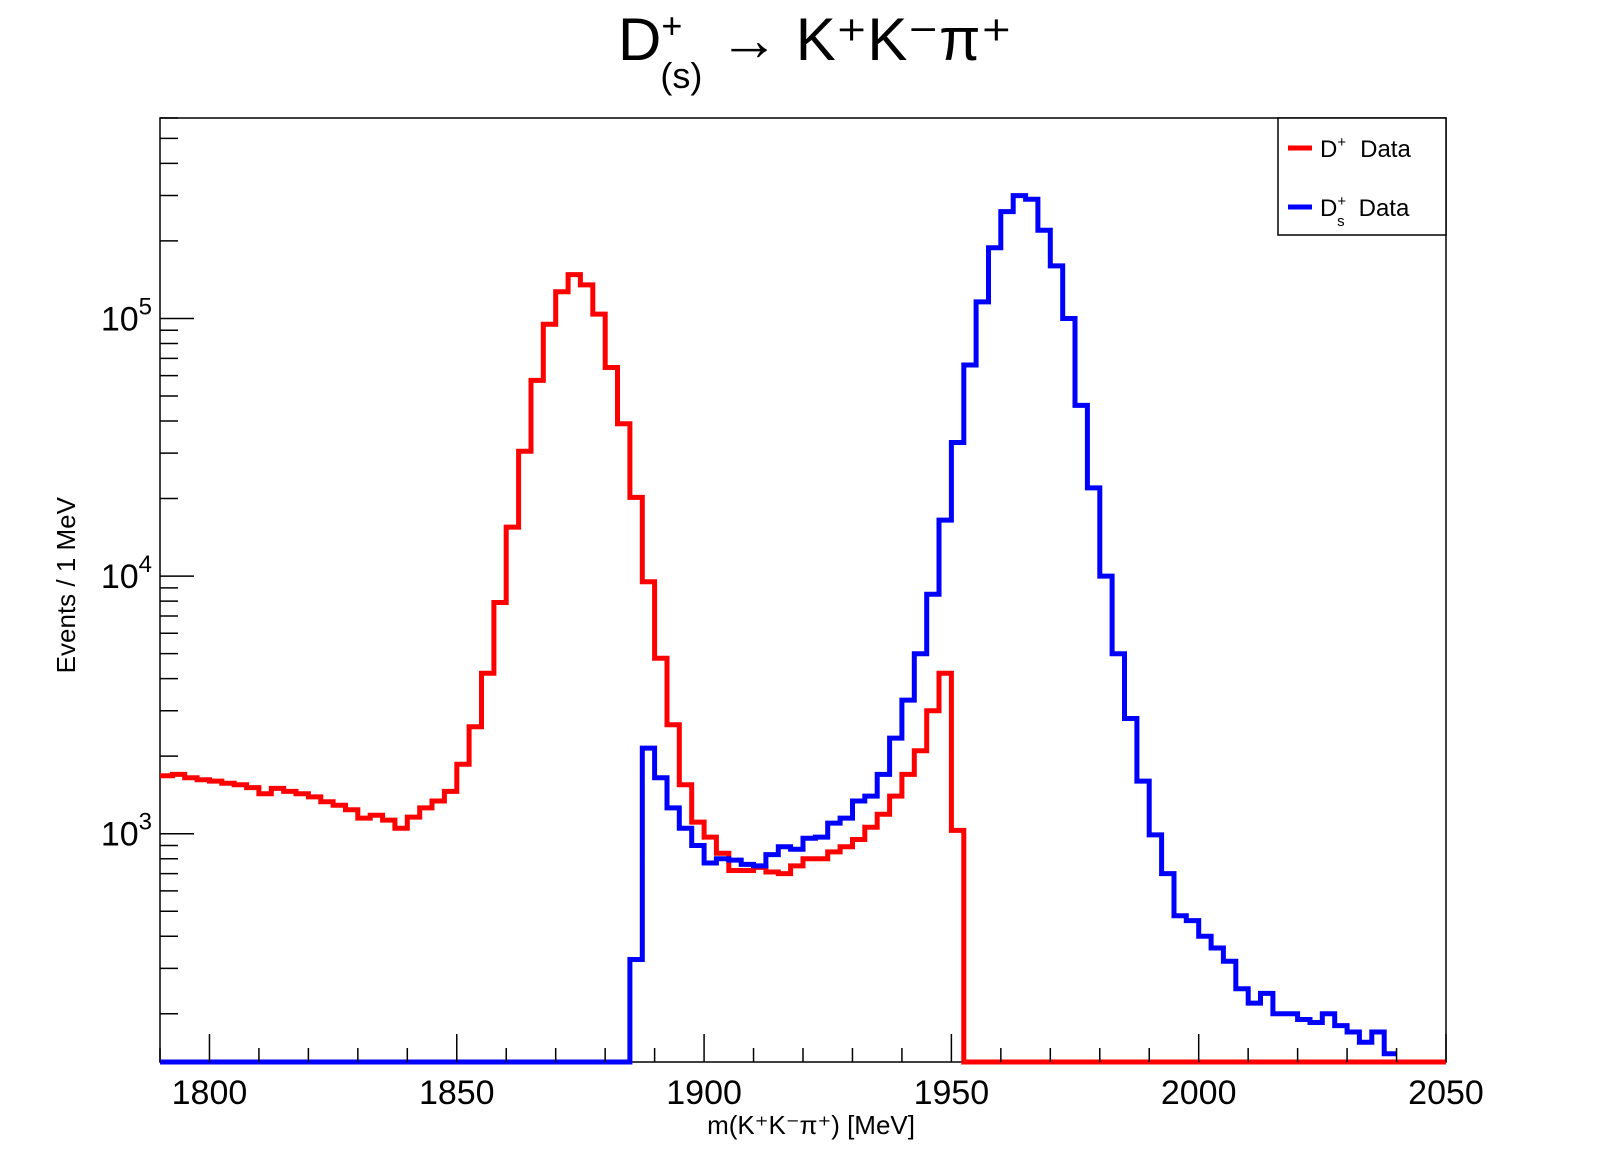  What do you see at coordinates (704, 1093) in the screenshot?
I see `x-tick-label: 1900` at bounding box center [704, 1093].